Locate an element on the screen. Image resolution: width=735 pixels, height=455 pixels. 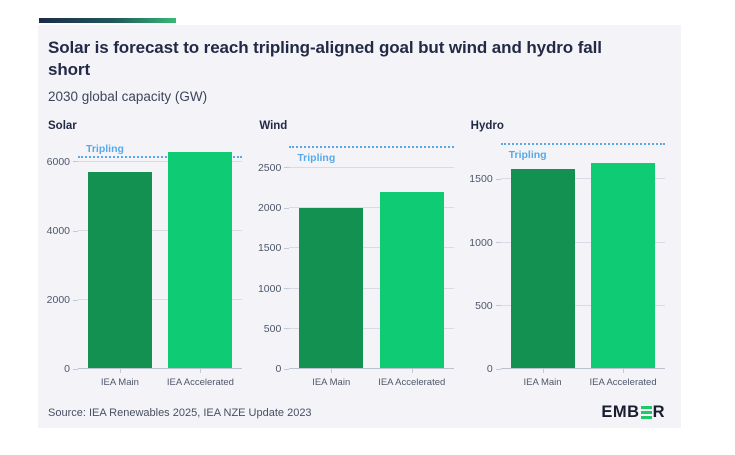
ember-logo: EMB R is located at coordinates (633, 412).